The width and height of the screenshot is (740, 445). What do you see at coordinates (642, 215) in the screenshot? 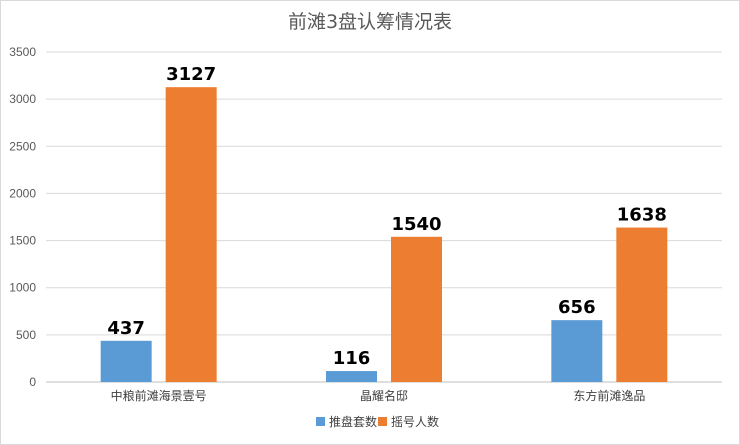
I see `data-label: 1638` at bounding box center [642, 215].